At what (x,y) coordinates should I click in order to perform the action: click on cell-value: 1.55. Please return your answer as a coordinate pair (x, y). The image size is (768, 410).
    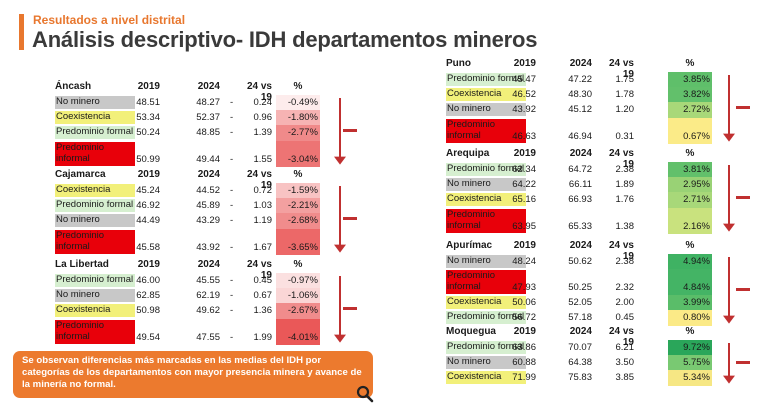
    Looking at the image, I should click on (263, 159).